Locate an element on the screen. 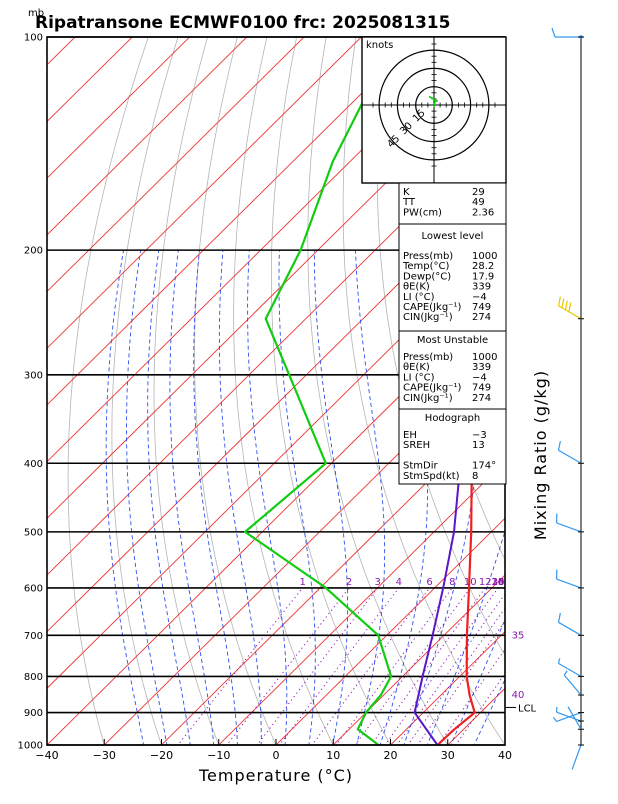 The height and width of the screenshot is (804, 618). pressure-tick-label: 900 is located at coordinates (33, 713).